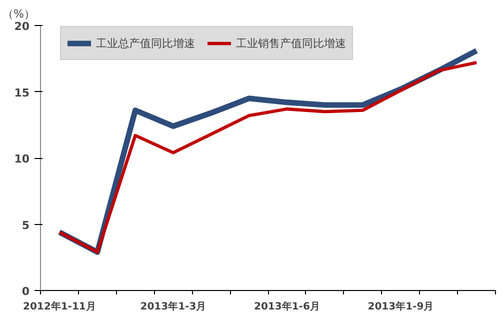 This screenshot has height=320, width=503. I want to click on y-tick-label: 20, so click(22, 26).